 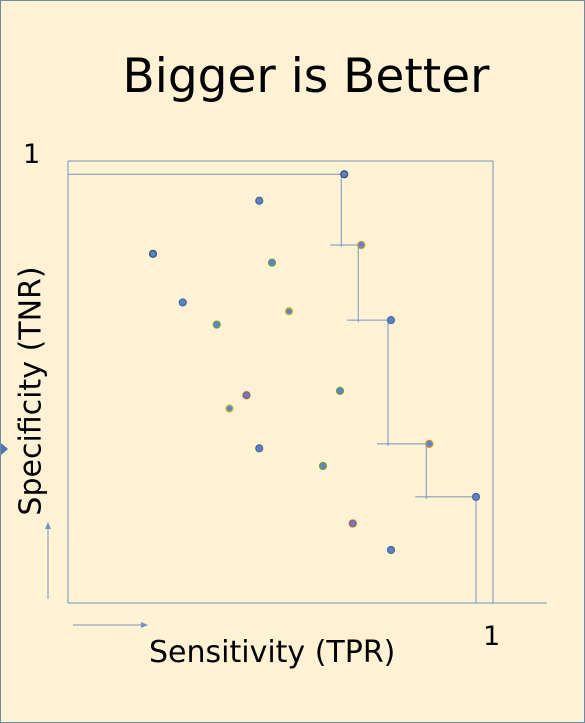 I want to click on x-axis-max-label: 1, so click(x=492, y=636).